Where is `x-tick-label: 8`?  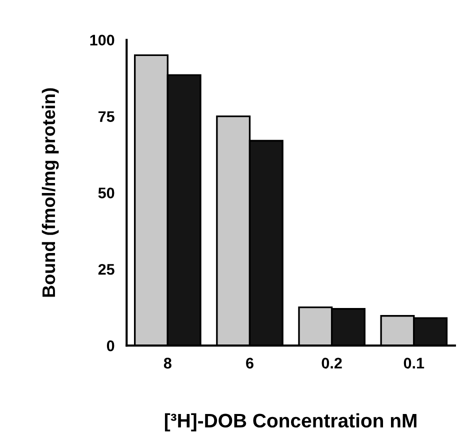 x-tick-label: 8 is located at coordinates (168, 363).